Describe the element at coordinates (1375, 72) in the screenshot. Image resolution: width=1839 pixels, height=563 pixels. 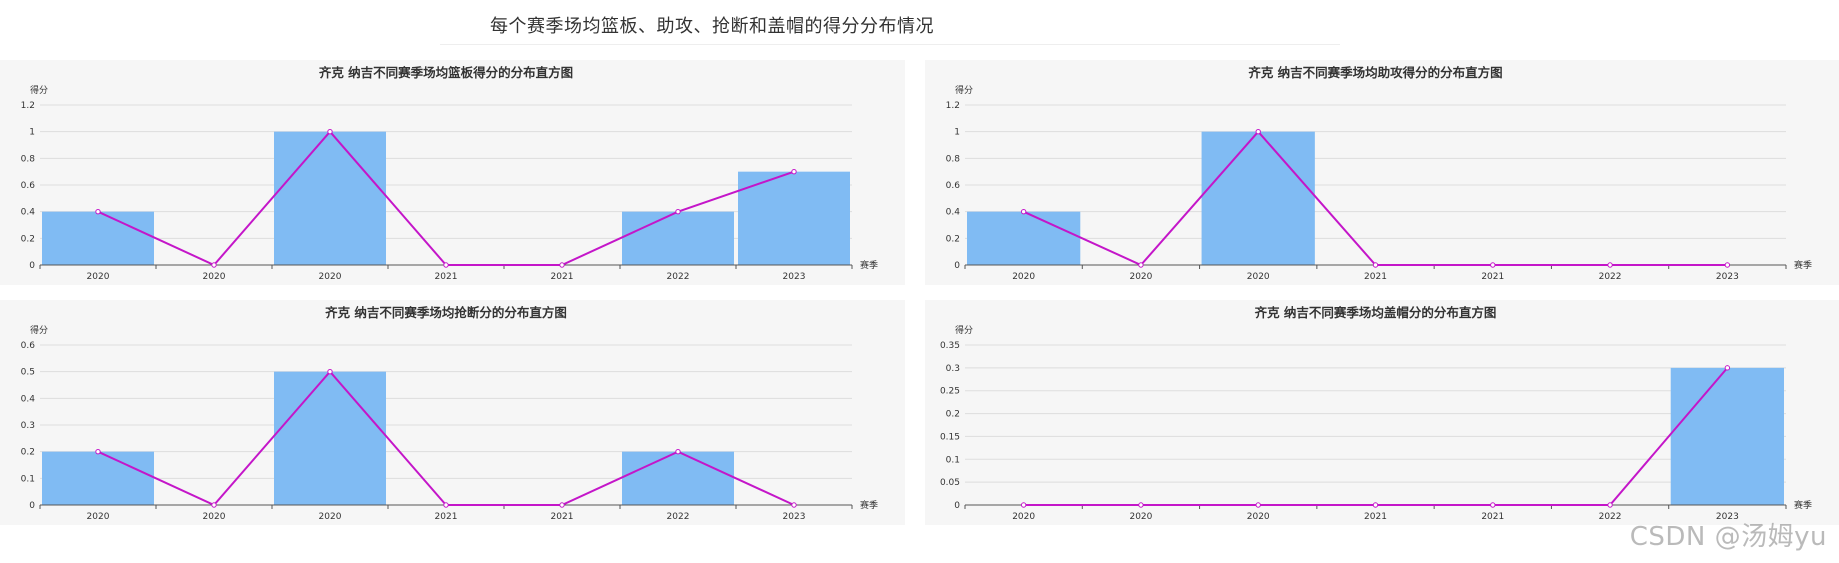
I see `chart-title: 齐克 纳吉不同赛季场均助攻得分的分布直方图` at that location.